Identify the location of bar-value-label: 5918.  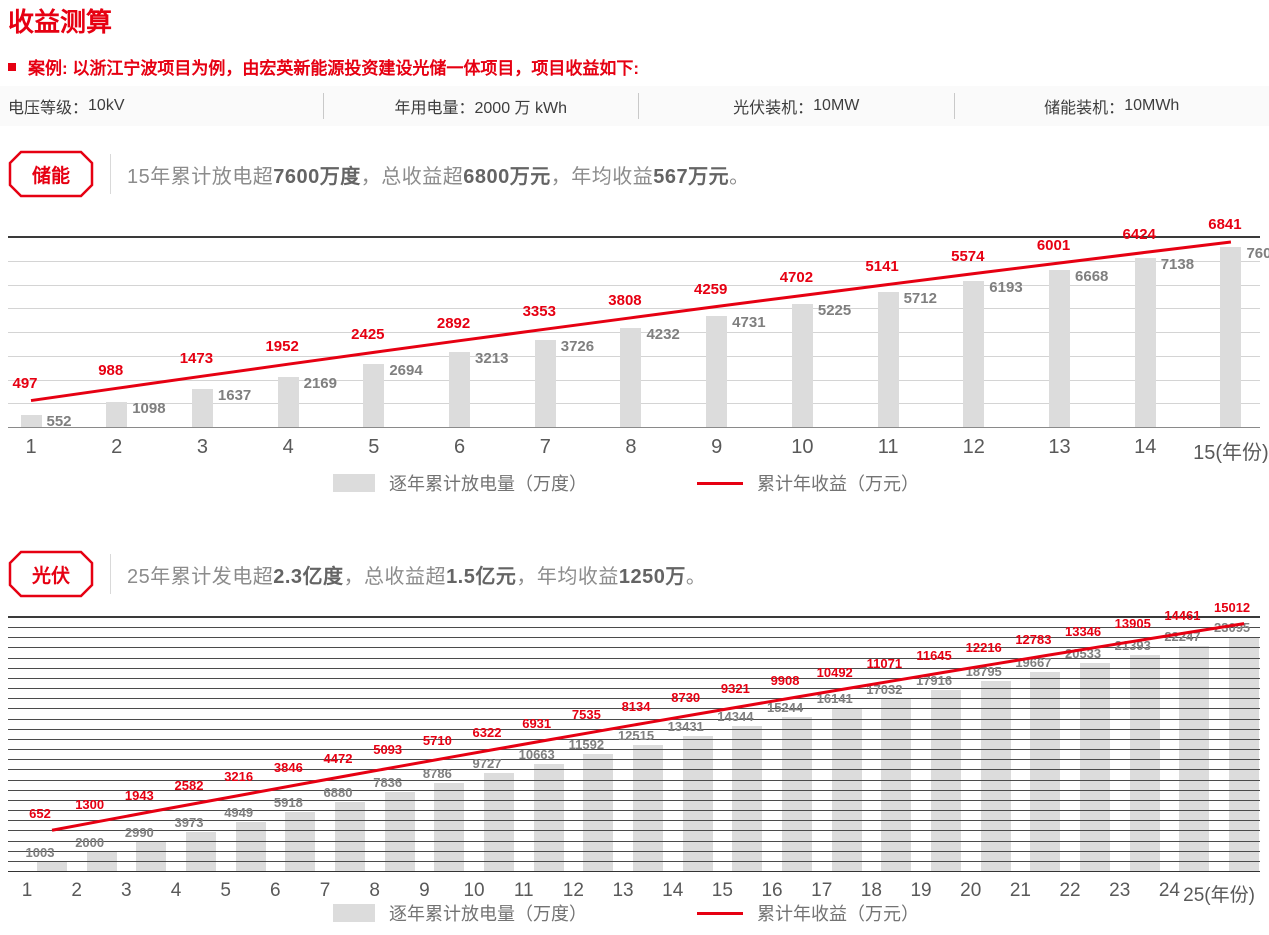
(288, 802).